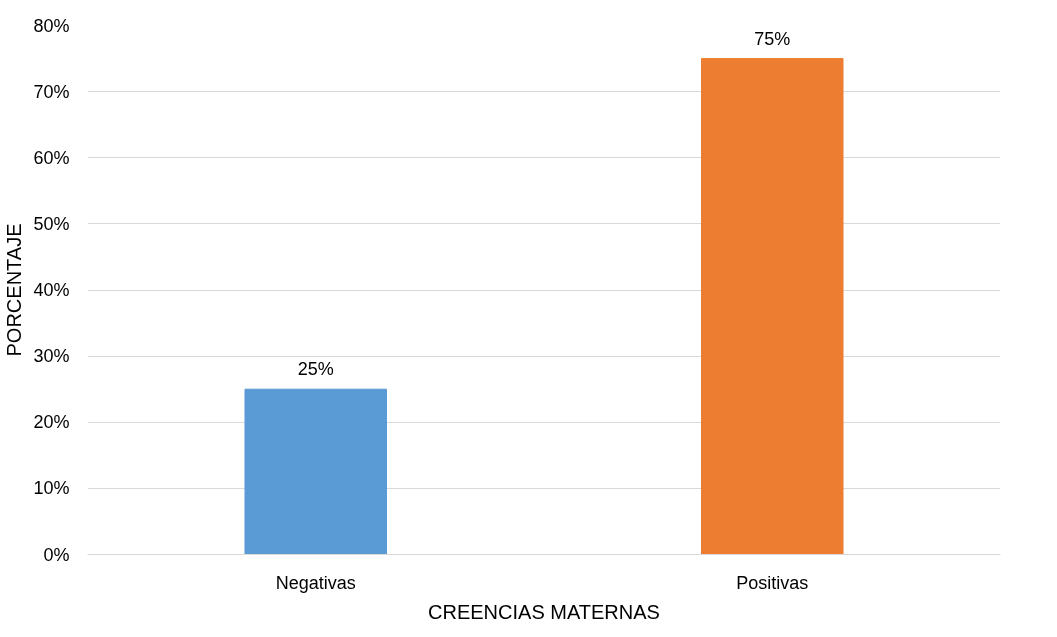  Describe the element at coordinates (544, 611) in the screenshot. I see `x-axis-title: CREENCIAS MATERNAS` at that location.